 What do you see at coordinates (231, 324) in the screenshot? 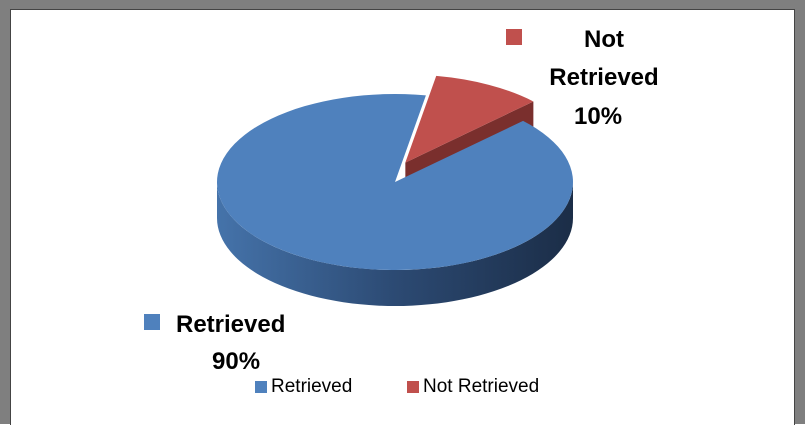
I see `data-label-category: Retrieved` at bounding box center [231, 324].